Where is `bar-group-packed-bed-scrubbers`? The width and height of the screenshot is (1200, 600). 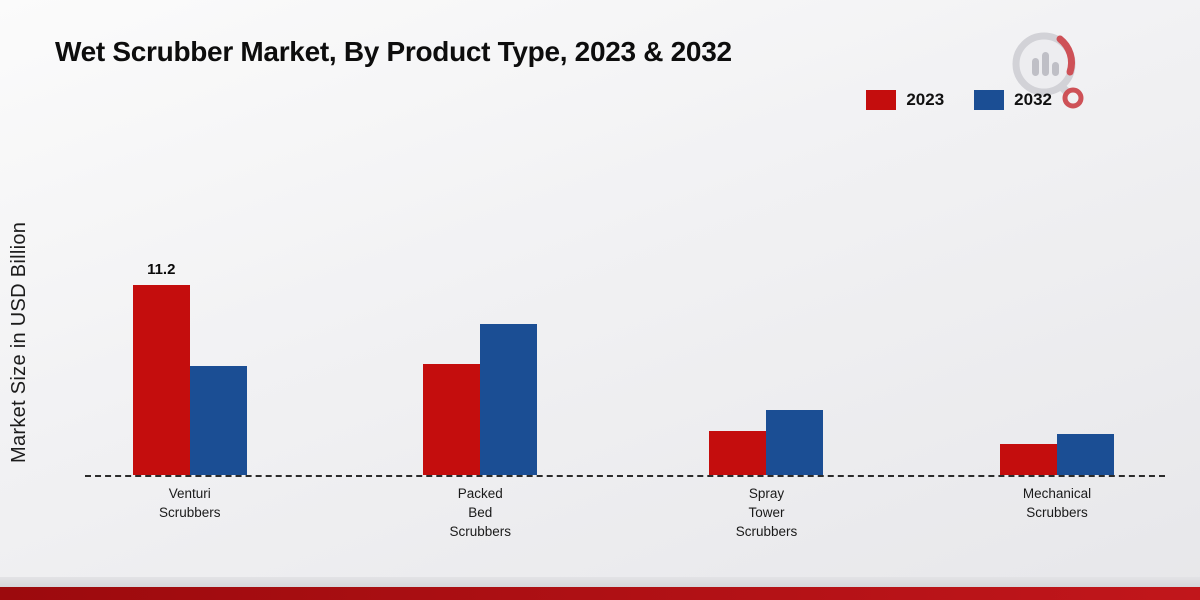
bar-group-packed-bed-scrubbers is located at coordinates (480, 399).